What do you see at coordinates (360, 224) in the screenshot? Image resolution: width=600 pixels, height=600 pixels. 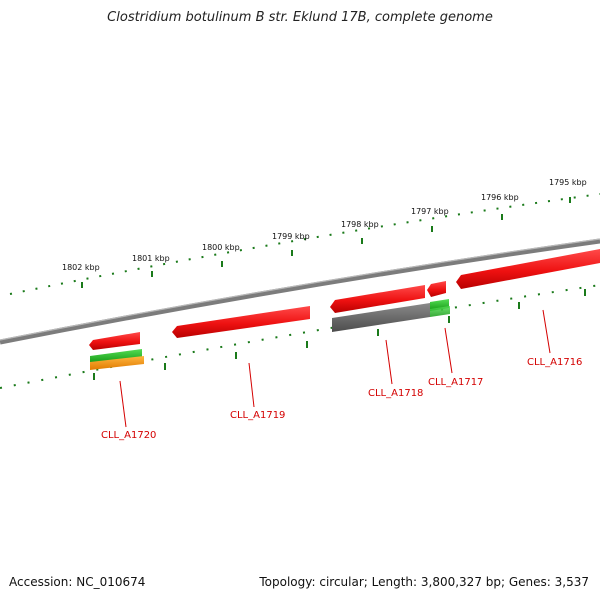 I see `scale-label-1798: 1798 kbp` at bounding box center [360, 224].